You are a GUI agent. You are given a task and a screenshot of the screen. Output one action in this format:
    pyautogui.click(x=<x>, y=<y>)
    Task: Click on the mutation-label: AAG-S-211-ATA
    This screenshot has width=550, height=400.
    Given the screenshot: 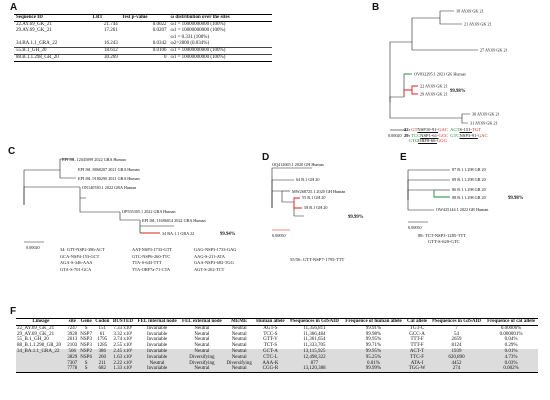 What is the action you would take?
    pyautogui.click(x=209, y=256)
    